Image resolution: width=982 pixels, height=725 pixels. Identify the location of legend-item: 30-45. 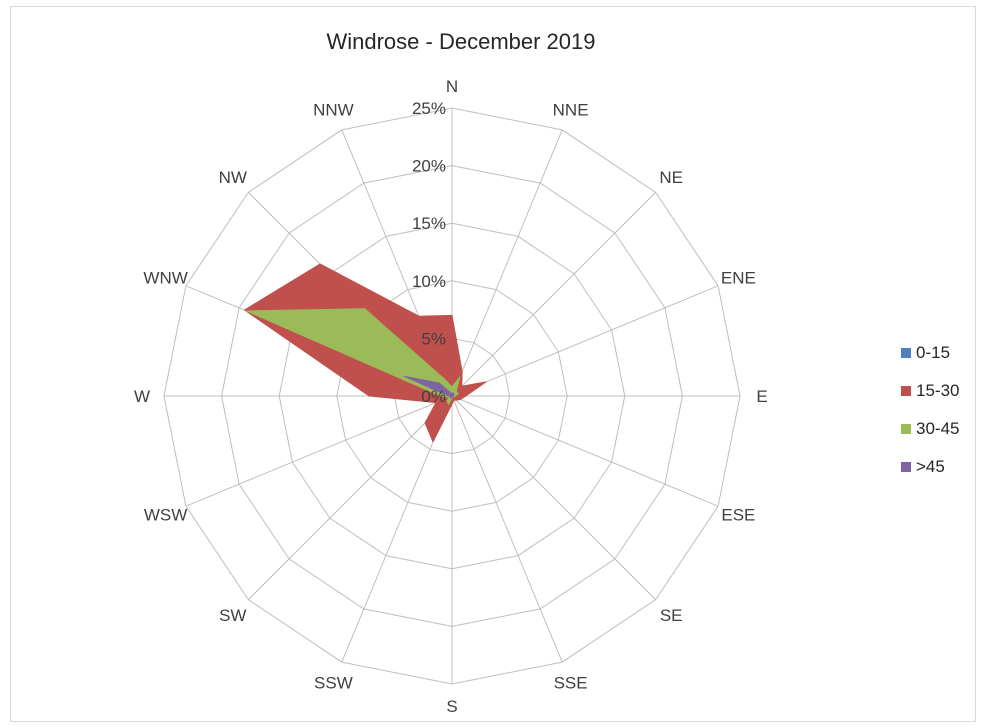
(930, 429).